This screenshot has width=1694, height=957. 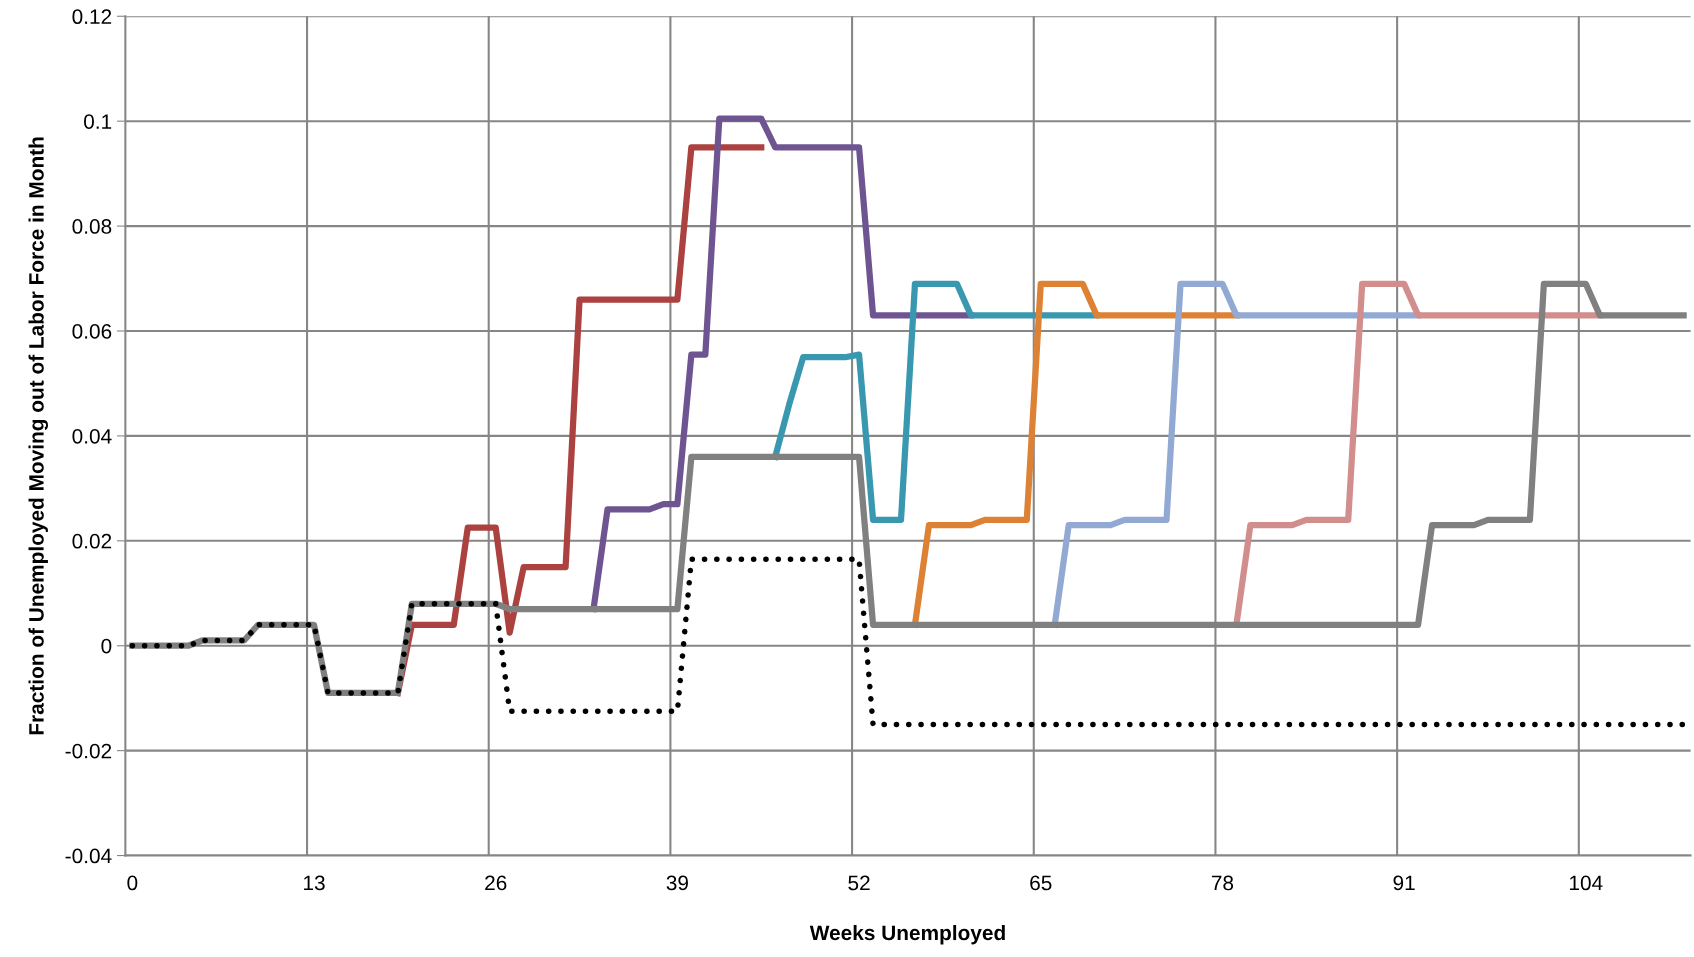 What do you see at coordinates (907, 934) in the screenshot?
I see `x-axis-title: Weeks Unemployed` at bounding box center [907, 934].